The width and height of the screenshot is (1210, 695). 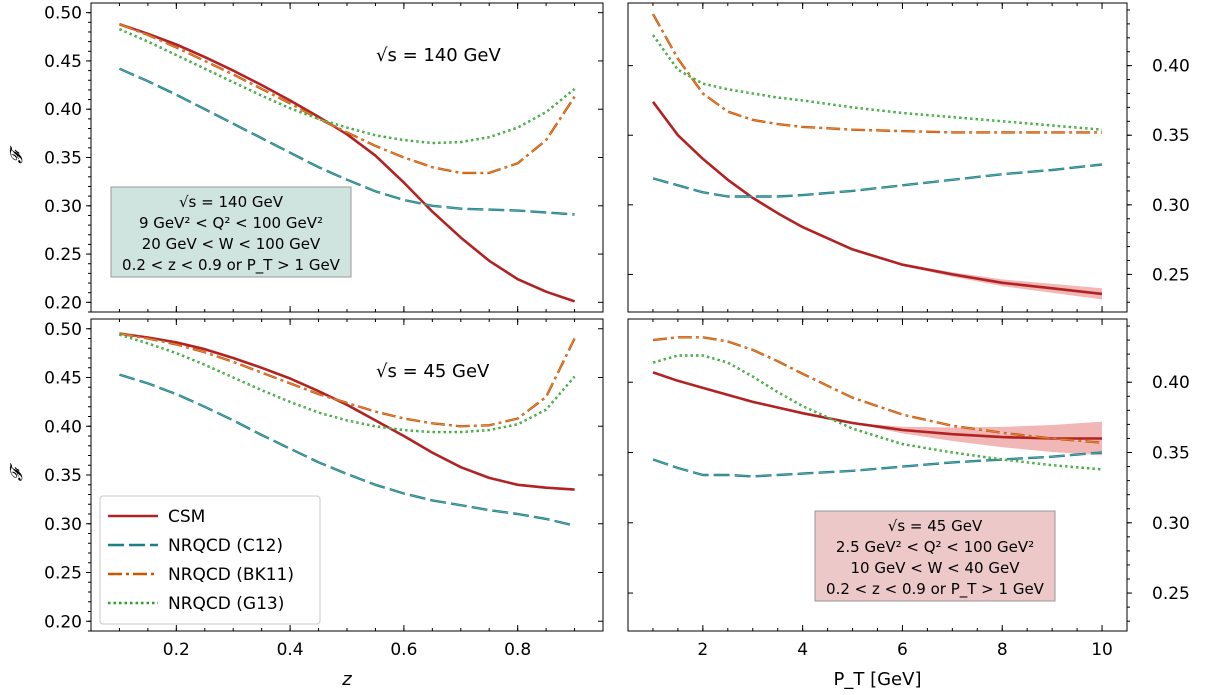 What do you see at coordinates (902, 650) in the screenshot?
I see `x-tick-label: 6` at bounding box center [902, 650].